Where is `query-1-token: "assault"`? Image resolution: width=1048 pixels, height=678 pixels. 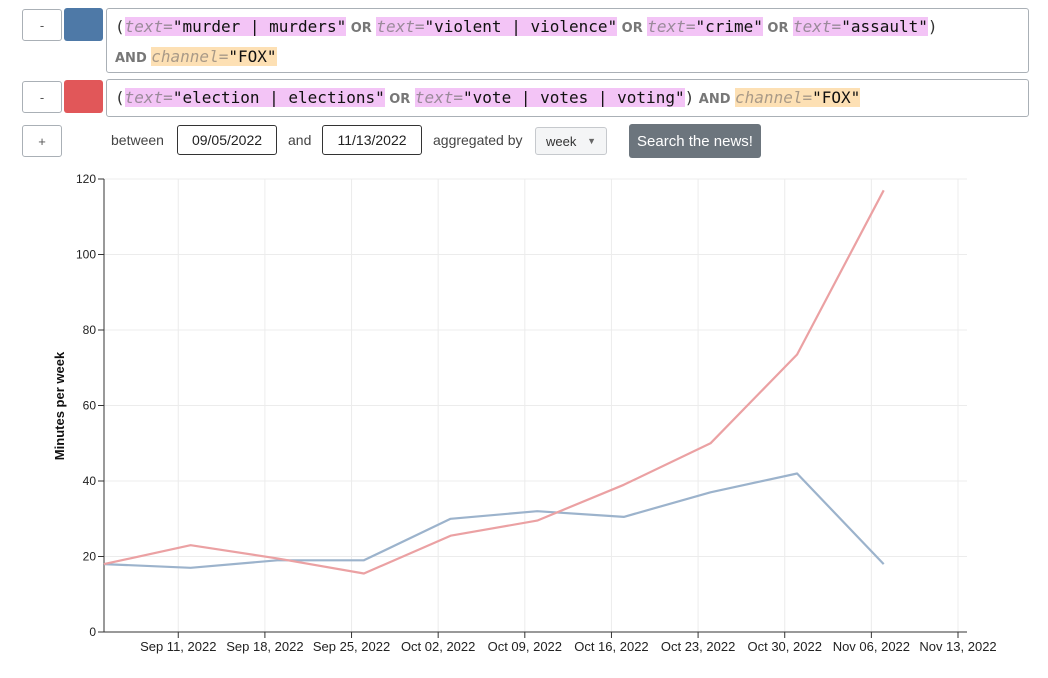 query-1-token: "assault" is located at coordinates (884, 26).